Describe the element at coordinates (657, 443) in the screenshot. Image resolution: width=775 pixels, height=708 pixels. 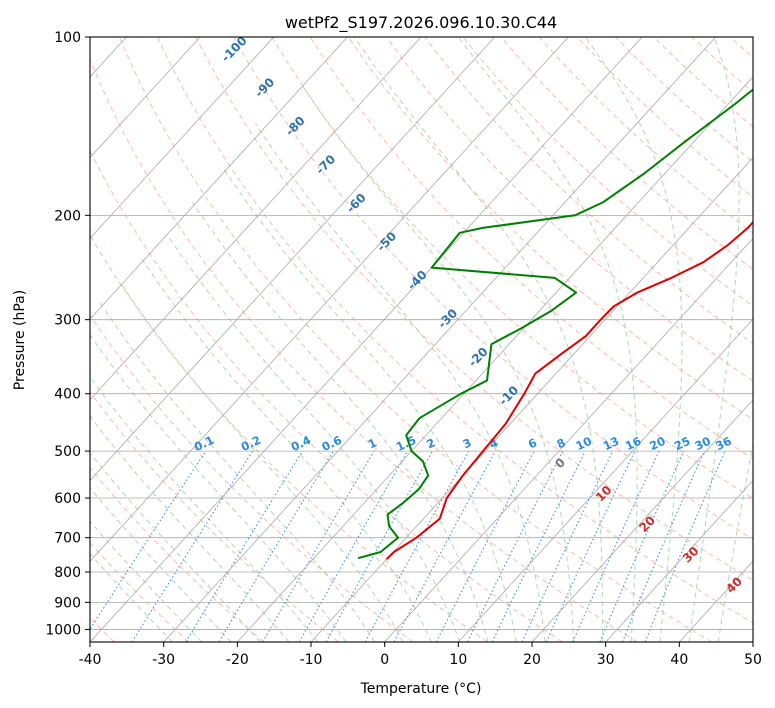
I see `mixing-ratio-label: 20` at that location.